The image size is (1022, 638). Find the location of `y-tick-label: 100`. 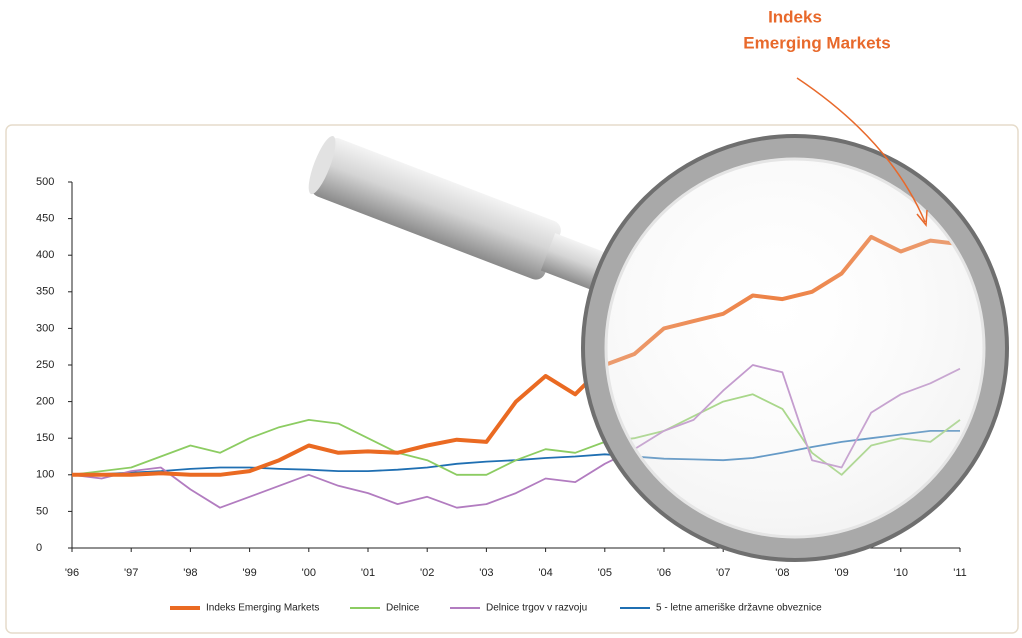

y-tick-label: 100 is located at coordinates (45, 475).